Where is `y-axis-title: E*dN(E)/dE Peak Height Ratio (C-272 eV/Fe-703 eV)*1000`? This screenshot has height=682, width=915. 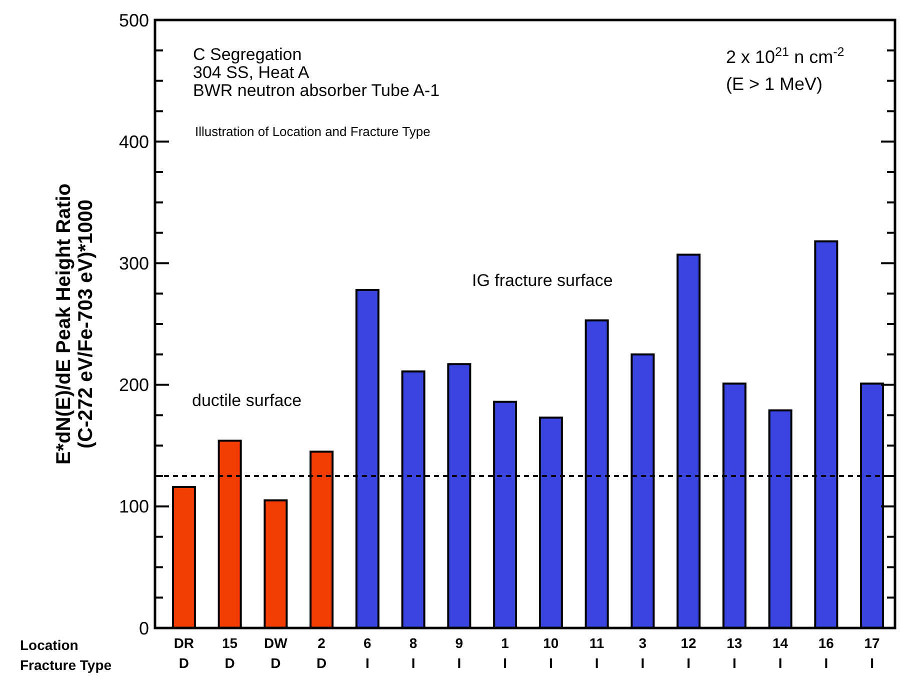
y-axis-title: E*dN(E)/dE Peak Height Ratio (C-272 eV/Fe-703 eV)*1000 is located at coordinates (75, 324).